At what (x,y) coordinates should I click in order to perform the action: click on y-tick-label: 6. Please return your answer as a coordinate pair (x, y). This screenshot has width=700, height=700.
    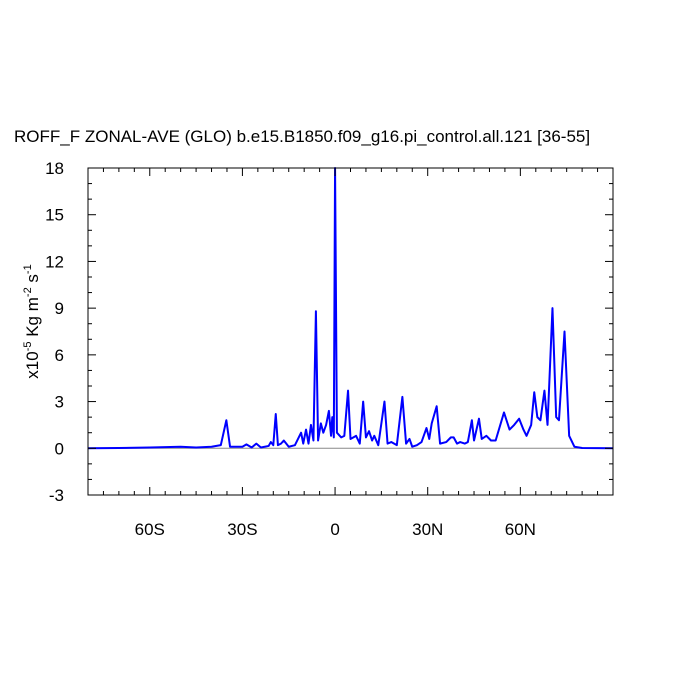
    Looking at the image, I should click on (59, 355).